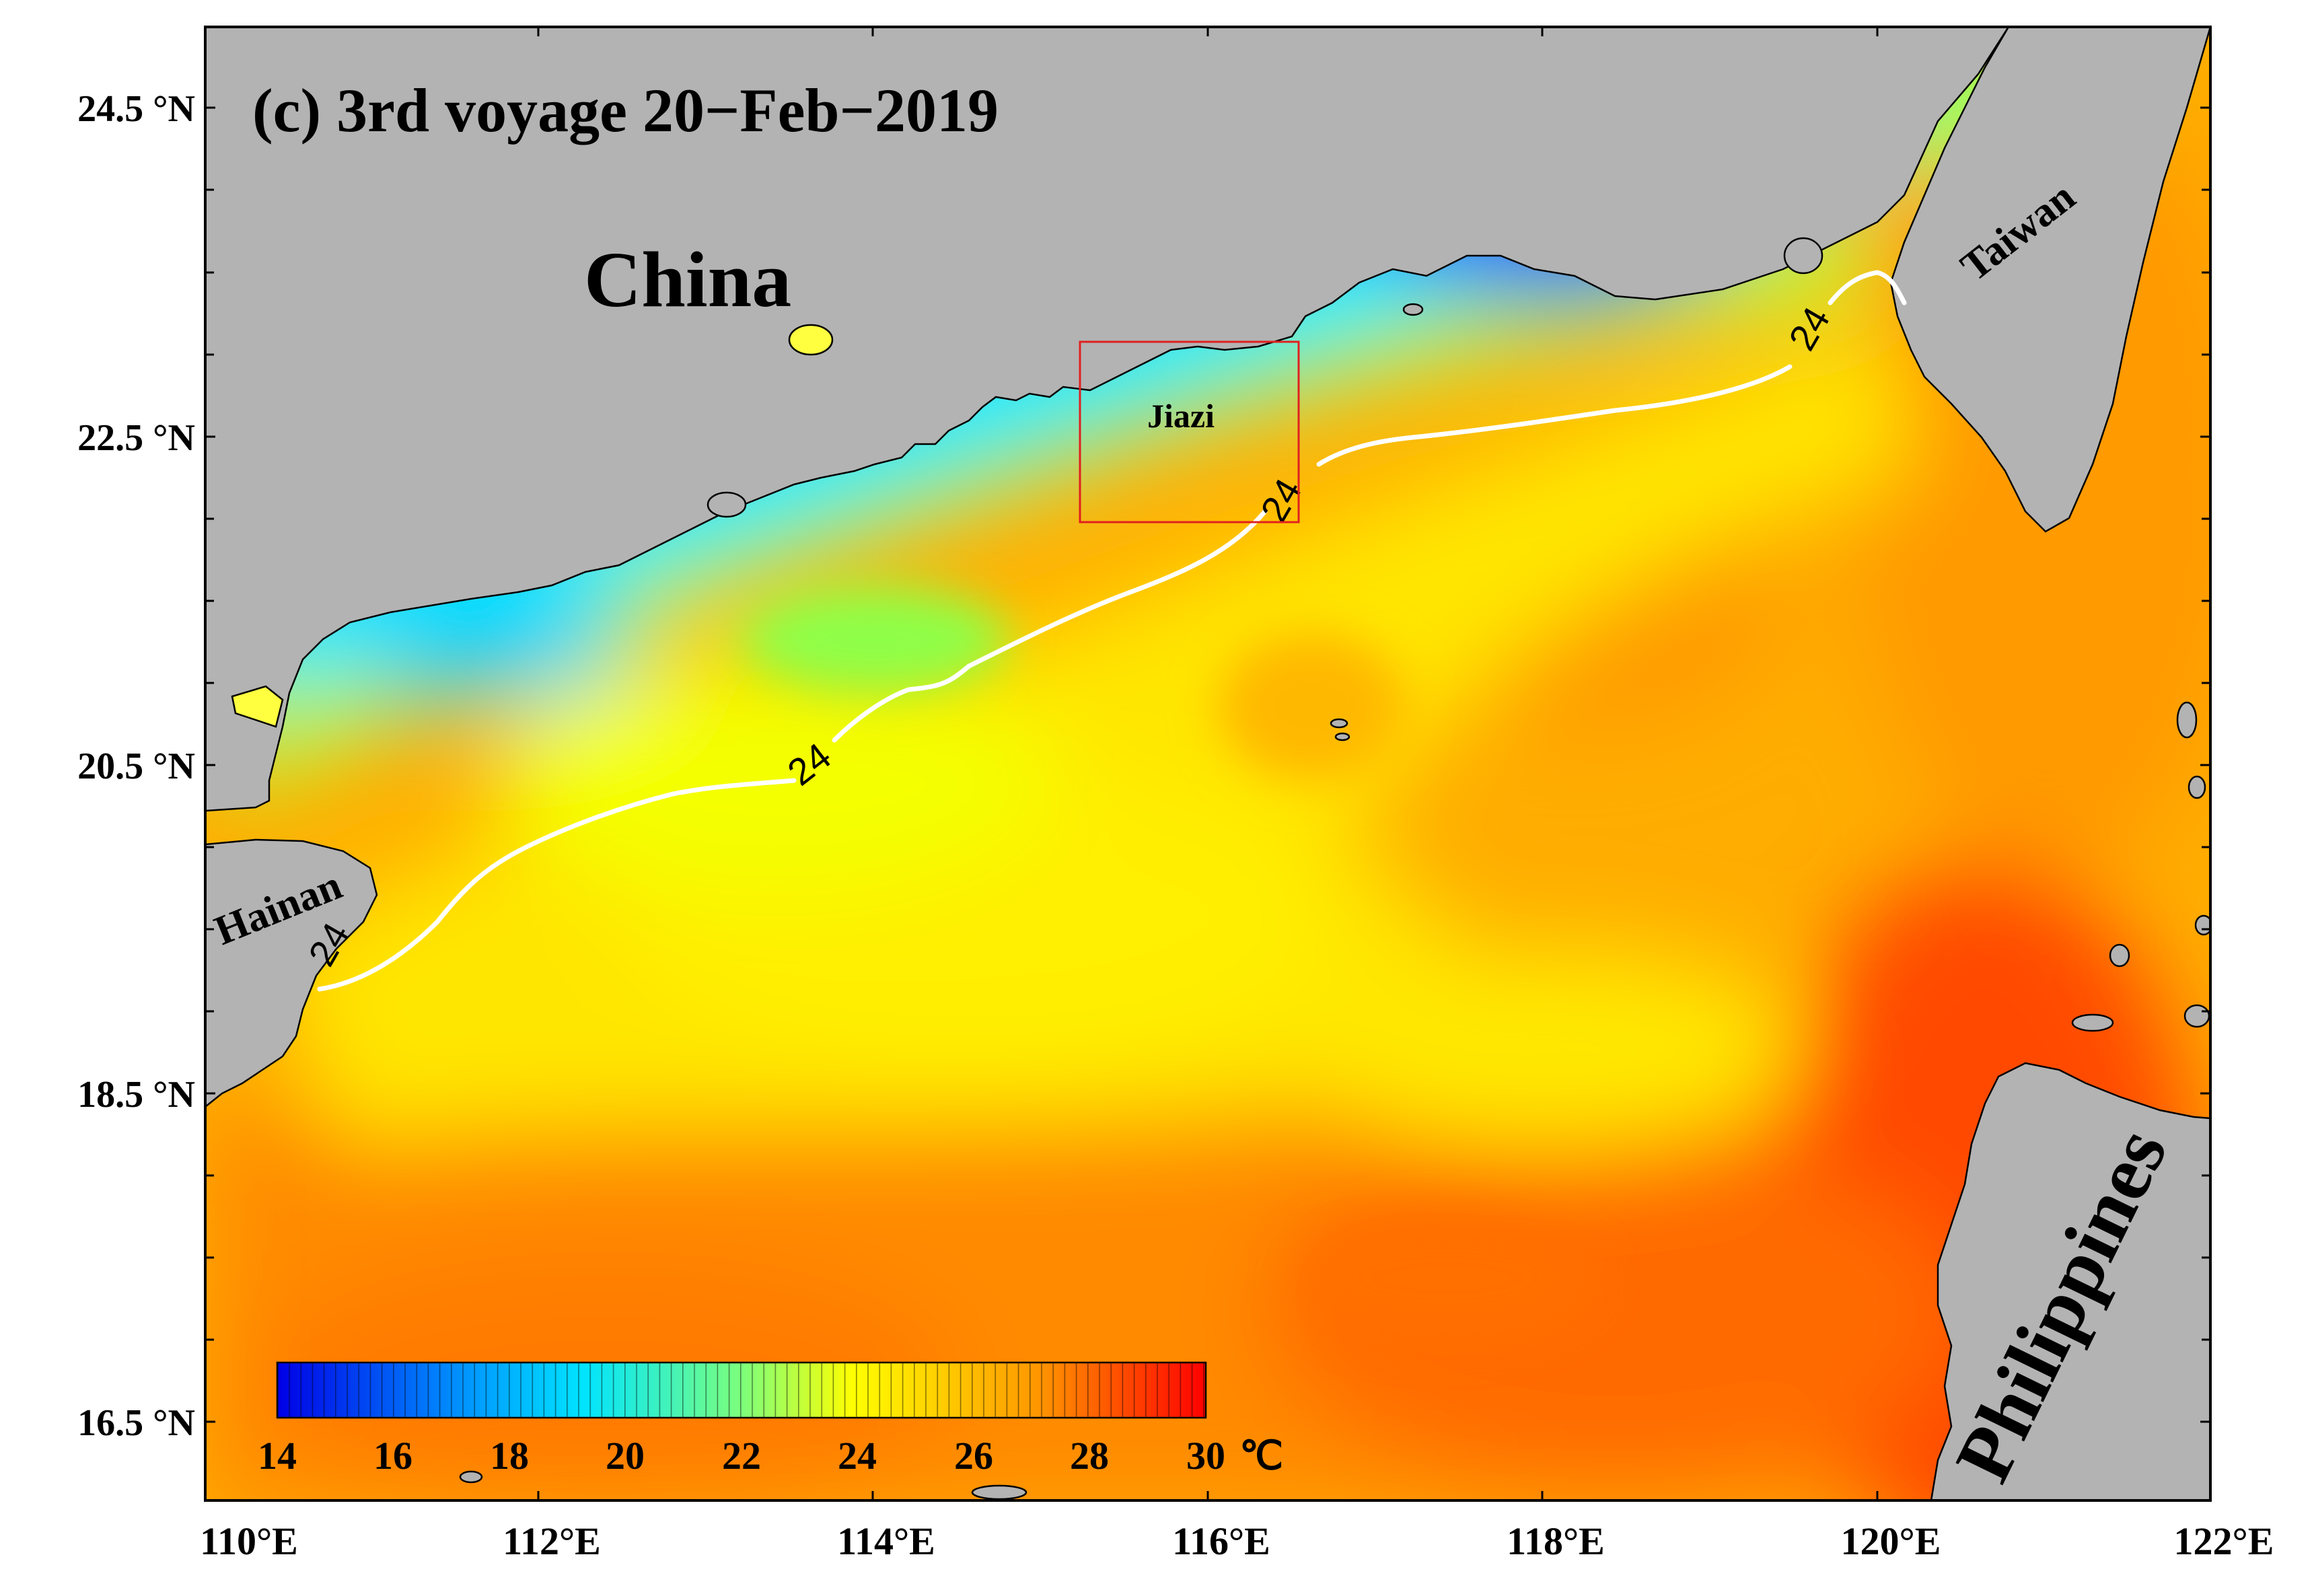 This screenshot has width=2312, height=1596. I want to click on y-tick-label: 22.5 °N, so click(136, 438).